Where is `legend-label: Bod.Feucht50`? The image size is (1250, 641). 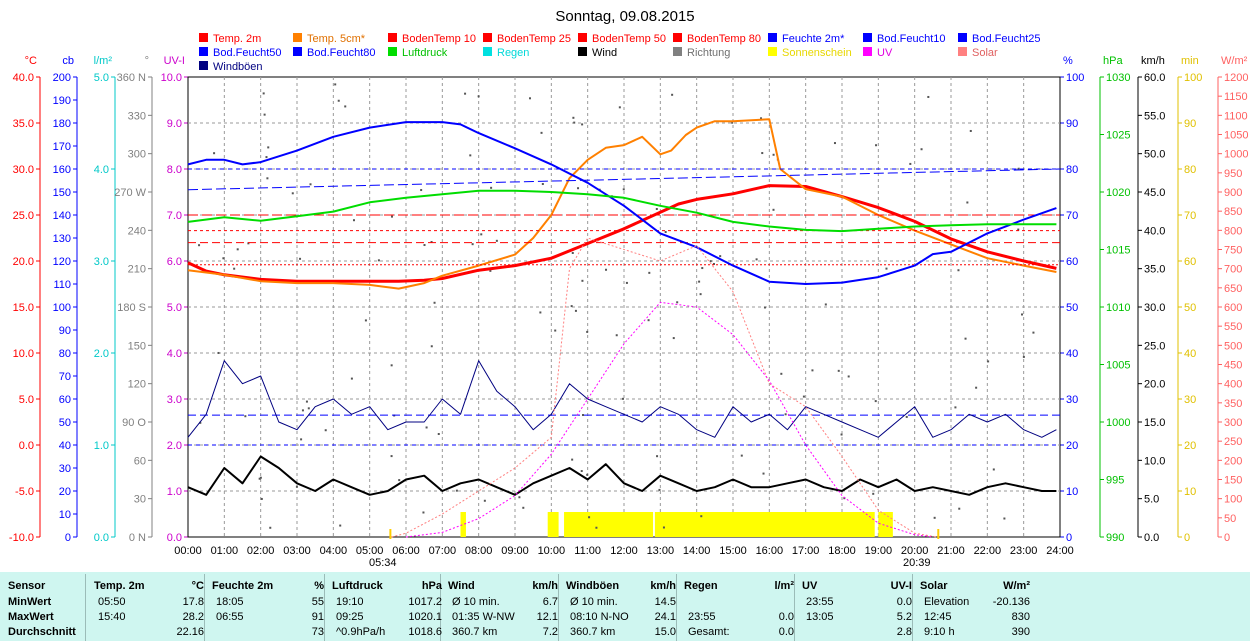 legend-label: Bod.Feucht50 is located at coordinates (247, 53).